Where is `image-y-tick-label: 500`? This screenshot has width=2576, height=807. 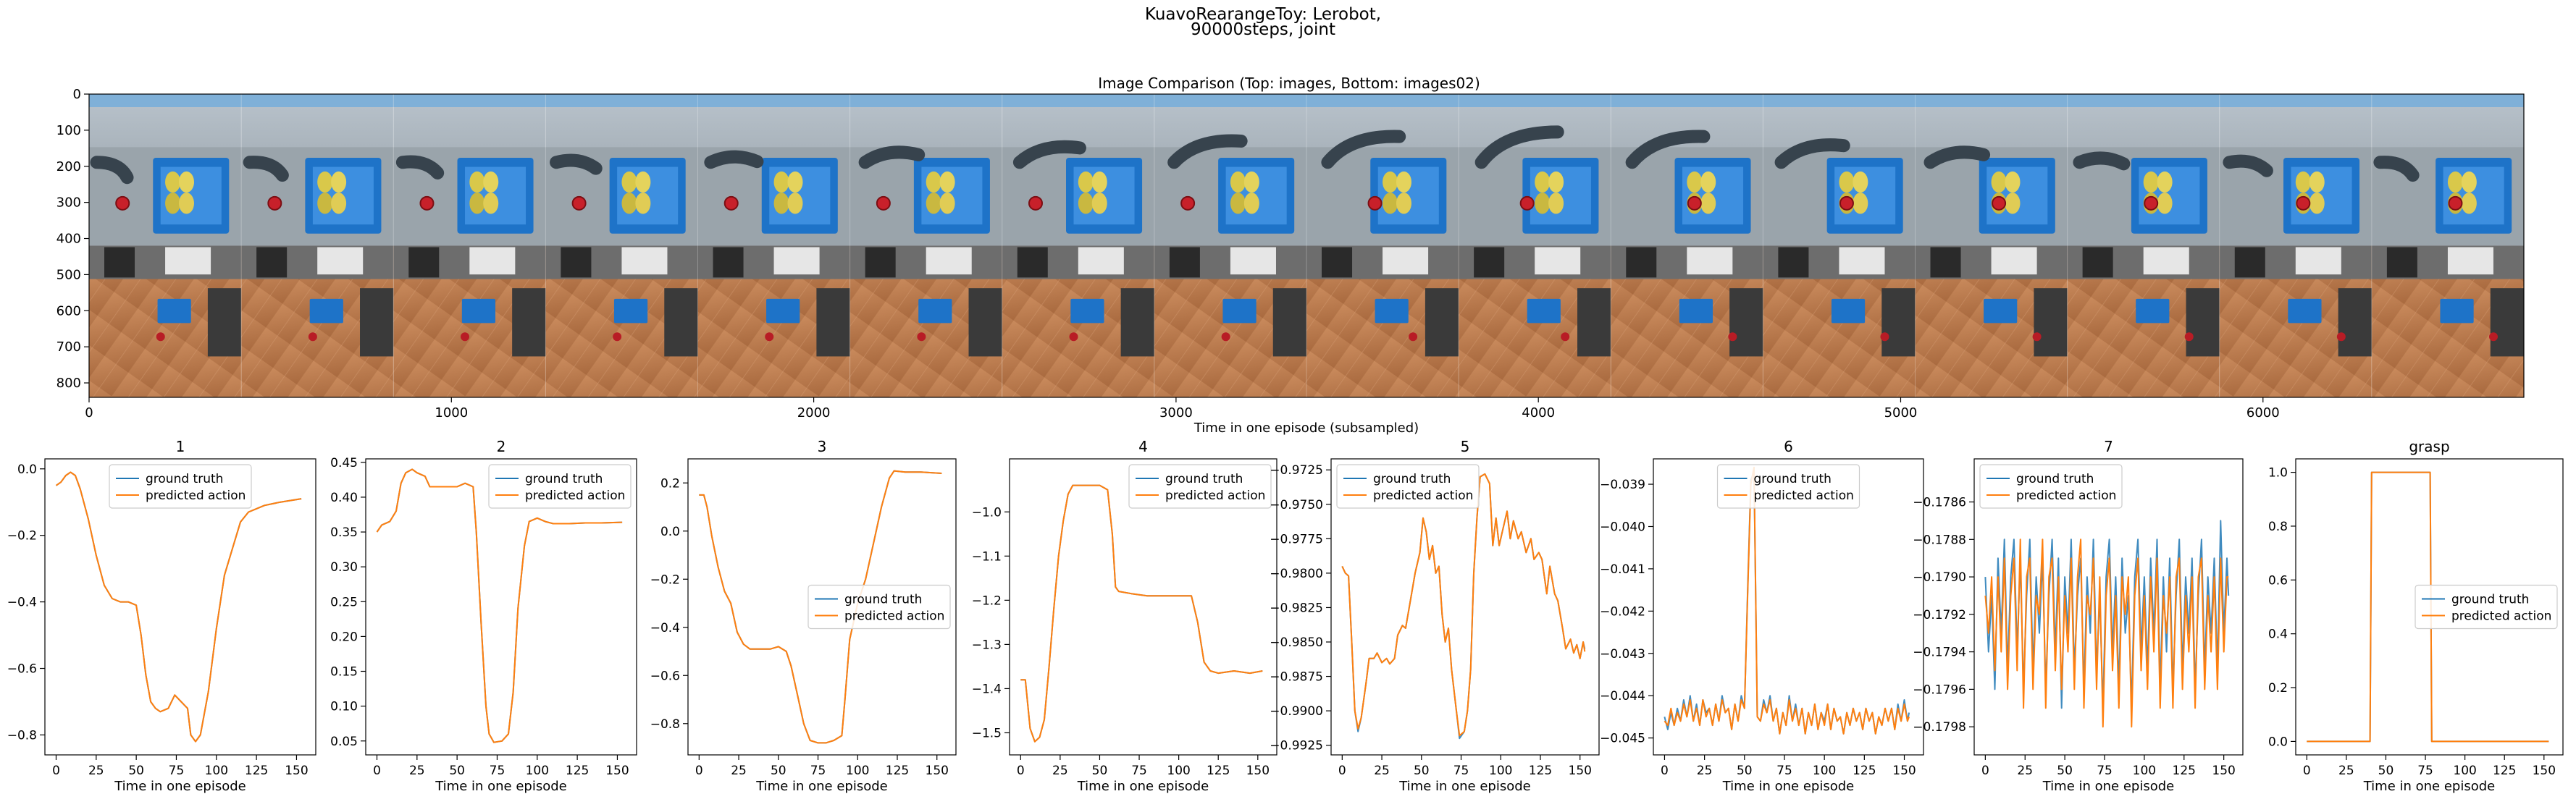
image-y-tick-label: 500 is located at coordinates (68, 274).